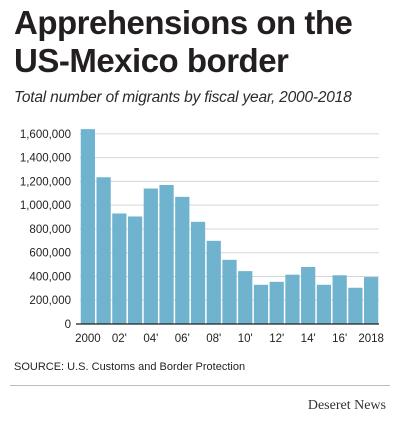 The image size is (400, 424). Describe the element at coordinates (150, 339) in the screenshot. I see `x-tick-label: 04'` at that location.